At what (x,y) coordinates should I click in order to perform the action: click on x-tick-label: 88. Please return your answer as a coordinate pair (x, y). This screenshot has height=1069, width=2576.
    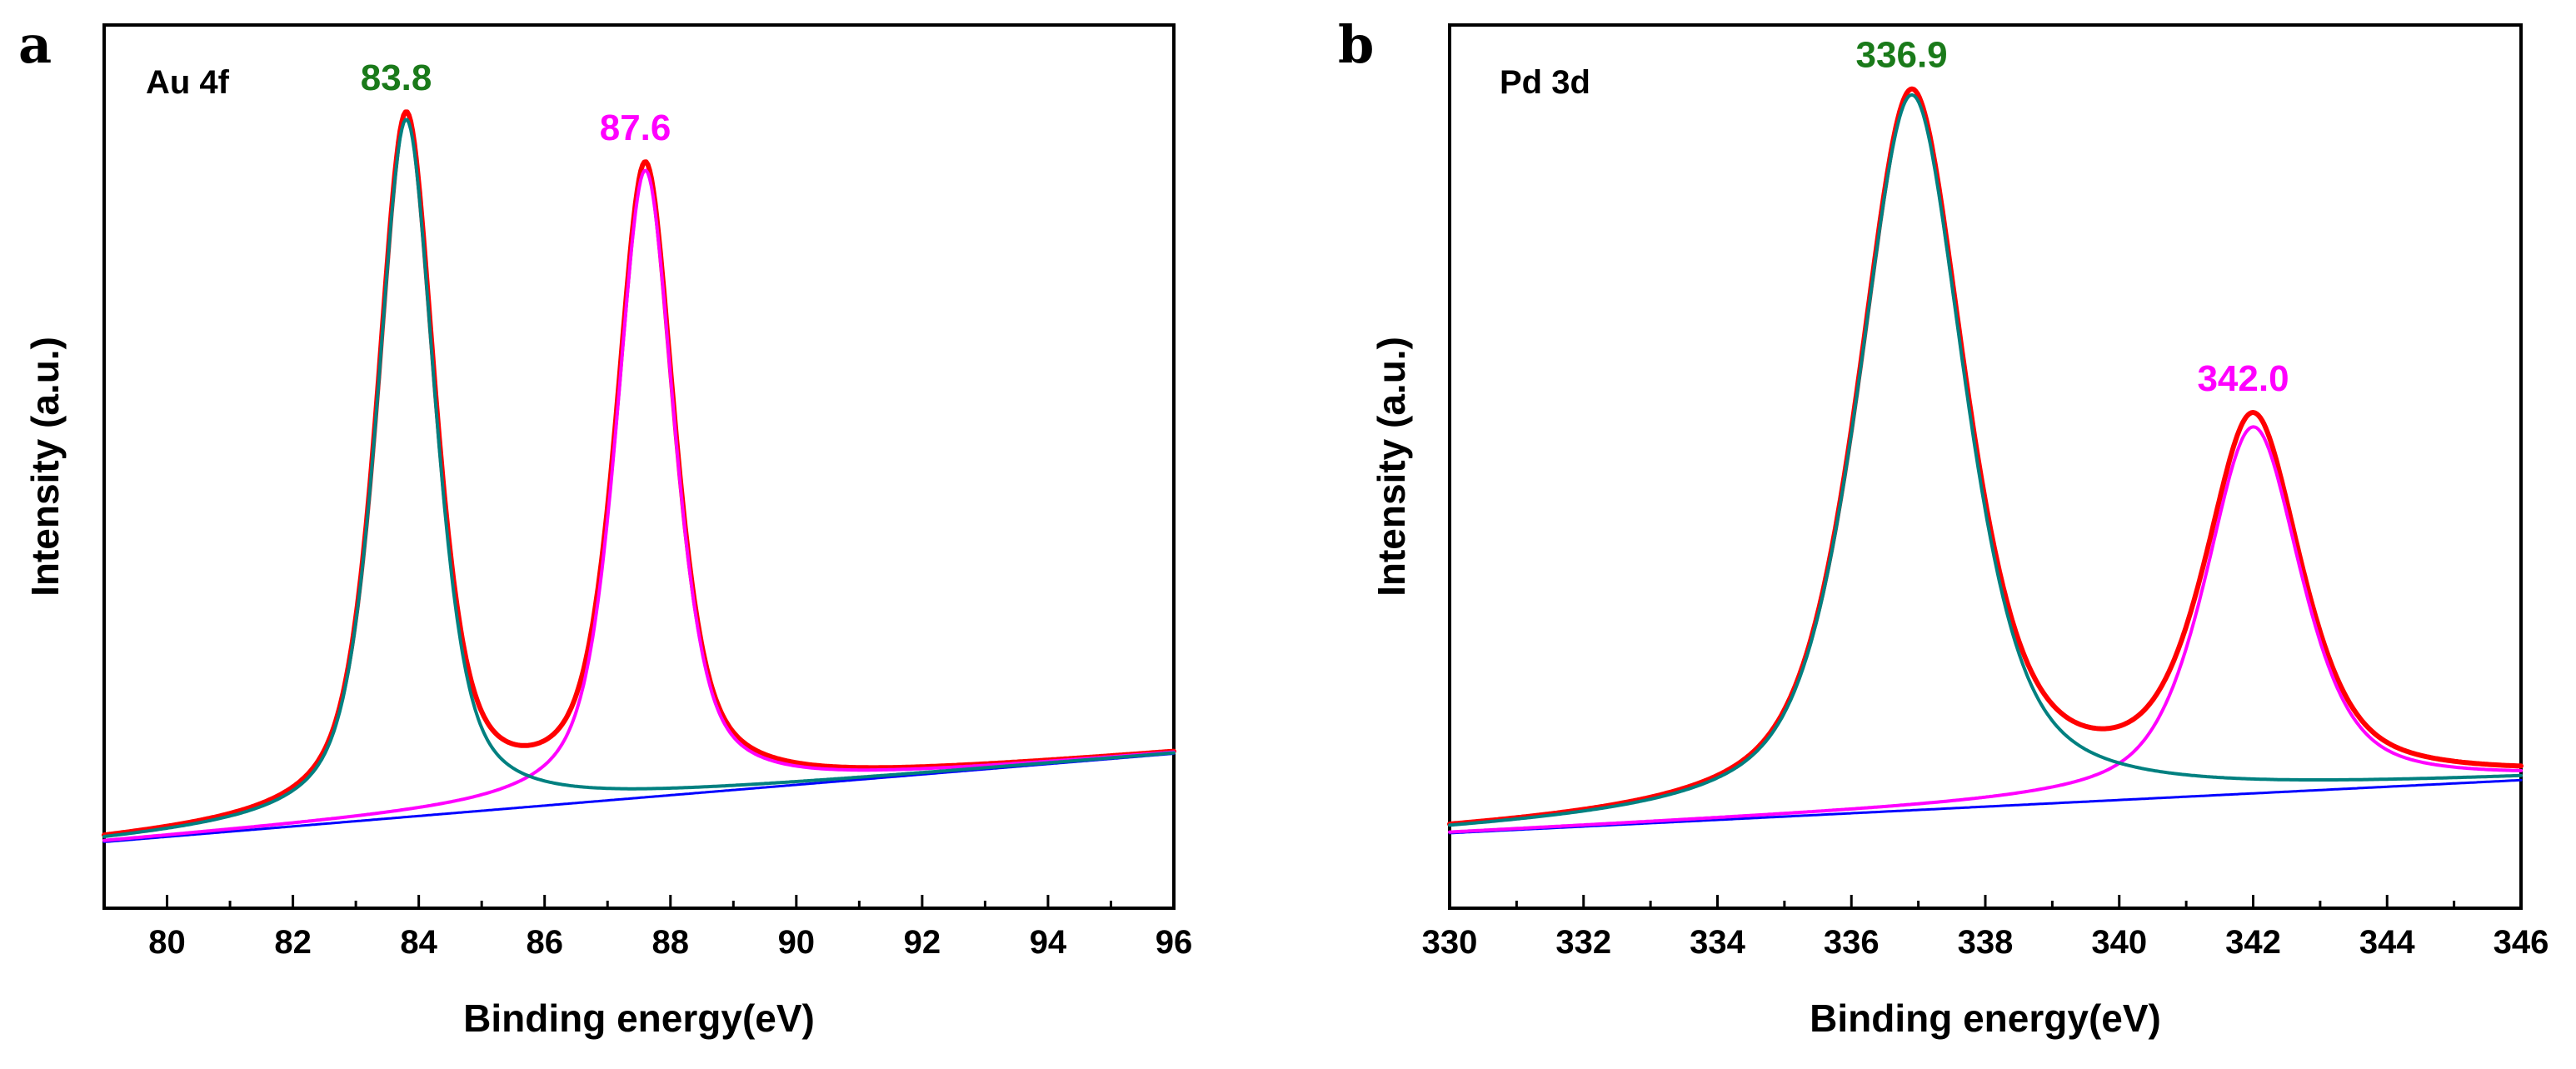
    Looking at the image, I should click on (671, 942).